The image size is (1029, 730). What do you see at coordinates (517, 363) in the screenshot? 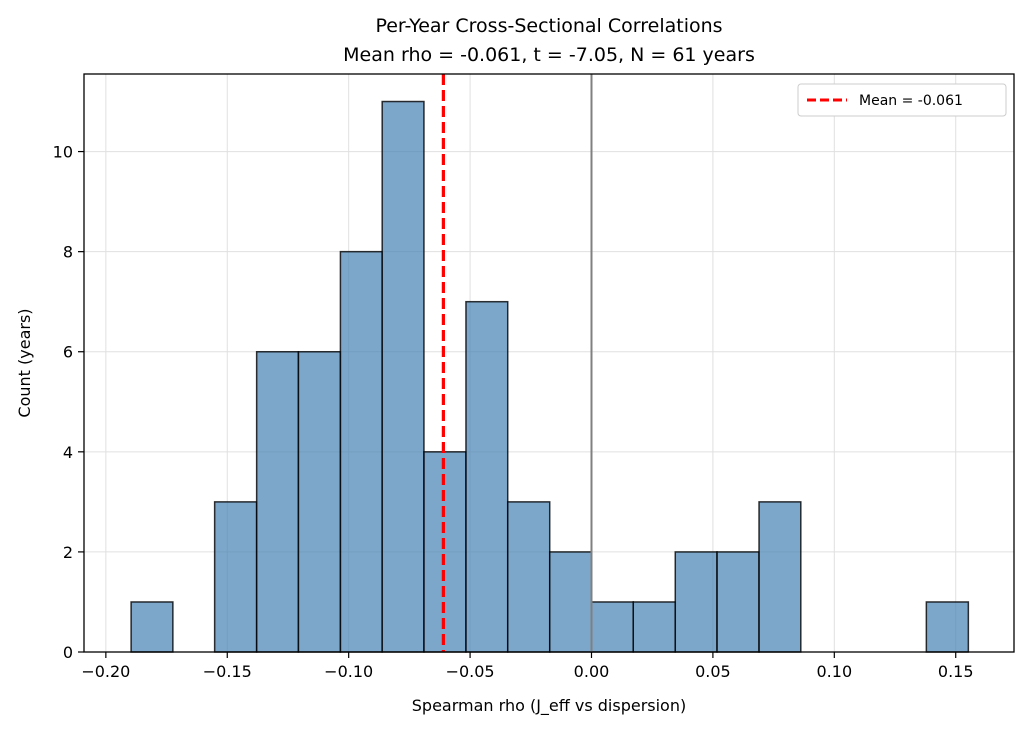
I see `reference-lines` at bounding box center [517, 363].